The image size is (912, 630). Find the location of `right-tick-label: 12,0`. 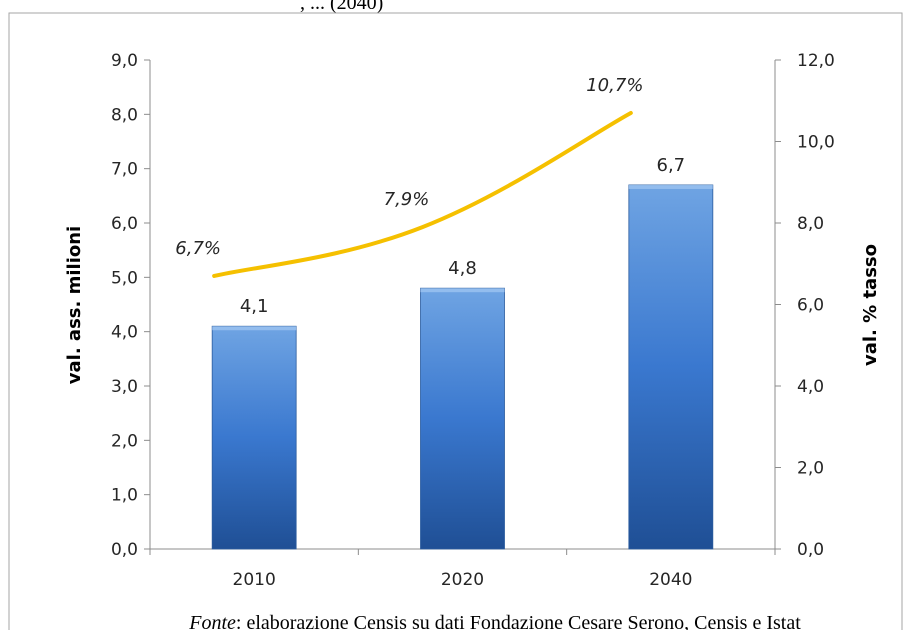

right-tick-label: 12,0 is located at coordinates (816, 61).